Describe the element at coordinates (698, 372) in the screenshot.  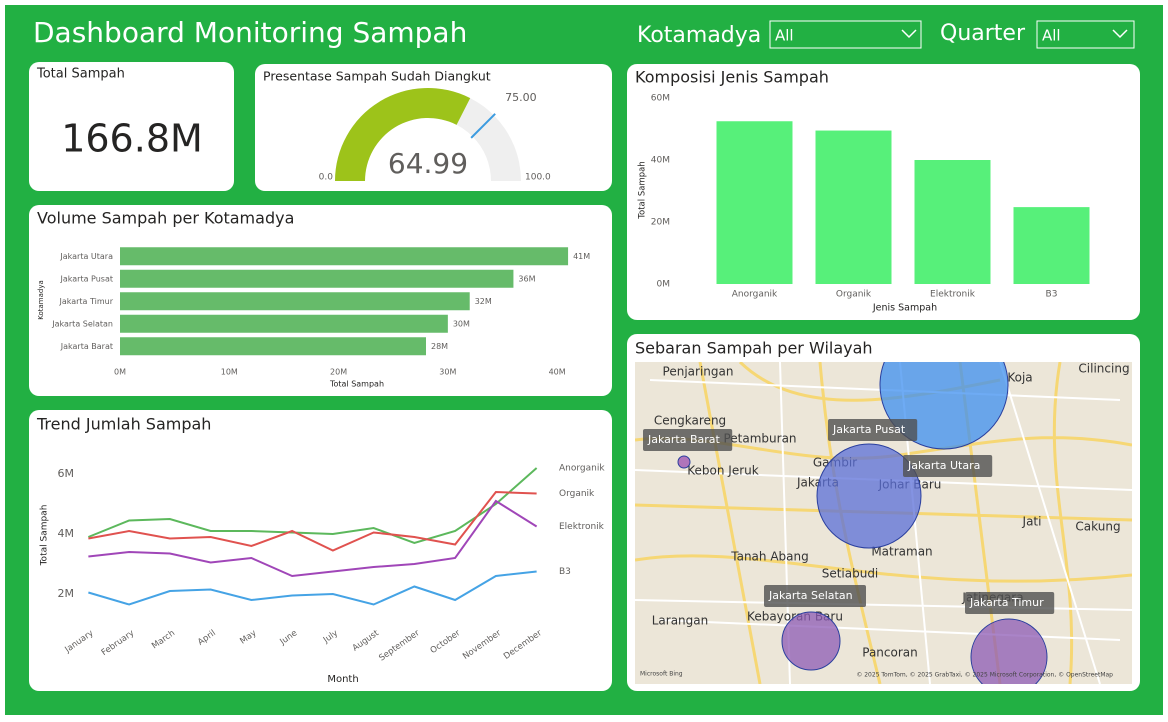
I see `place-label: Penjaringan` at that location.